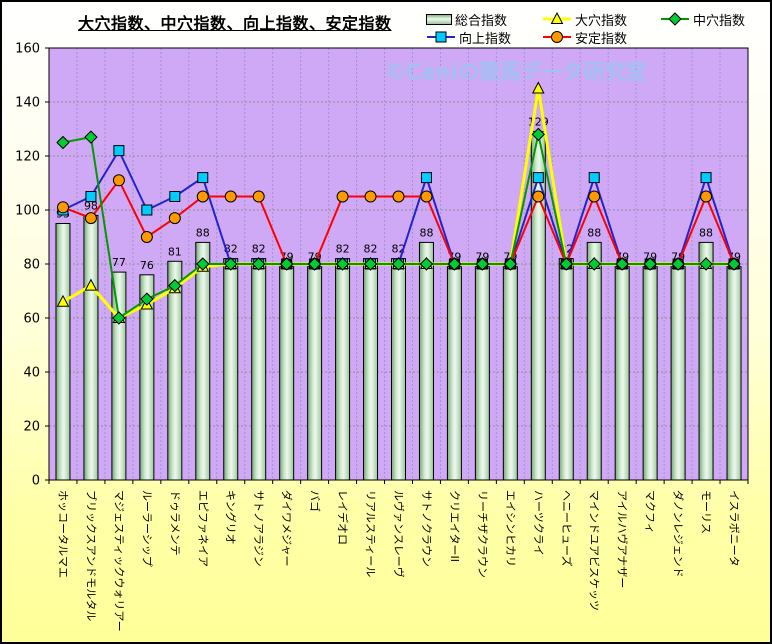 The height and width of the screenshot is (644, 772). Describe the element at coordinates (719, 21) in the screenshot. I see `legend-label: 中穴指数` at that location.